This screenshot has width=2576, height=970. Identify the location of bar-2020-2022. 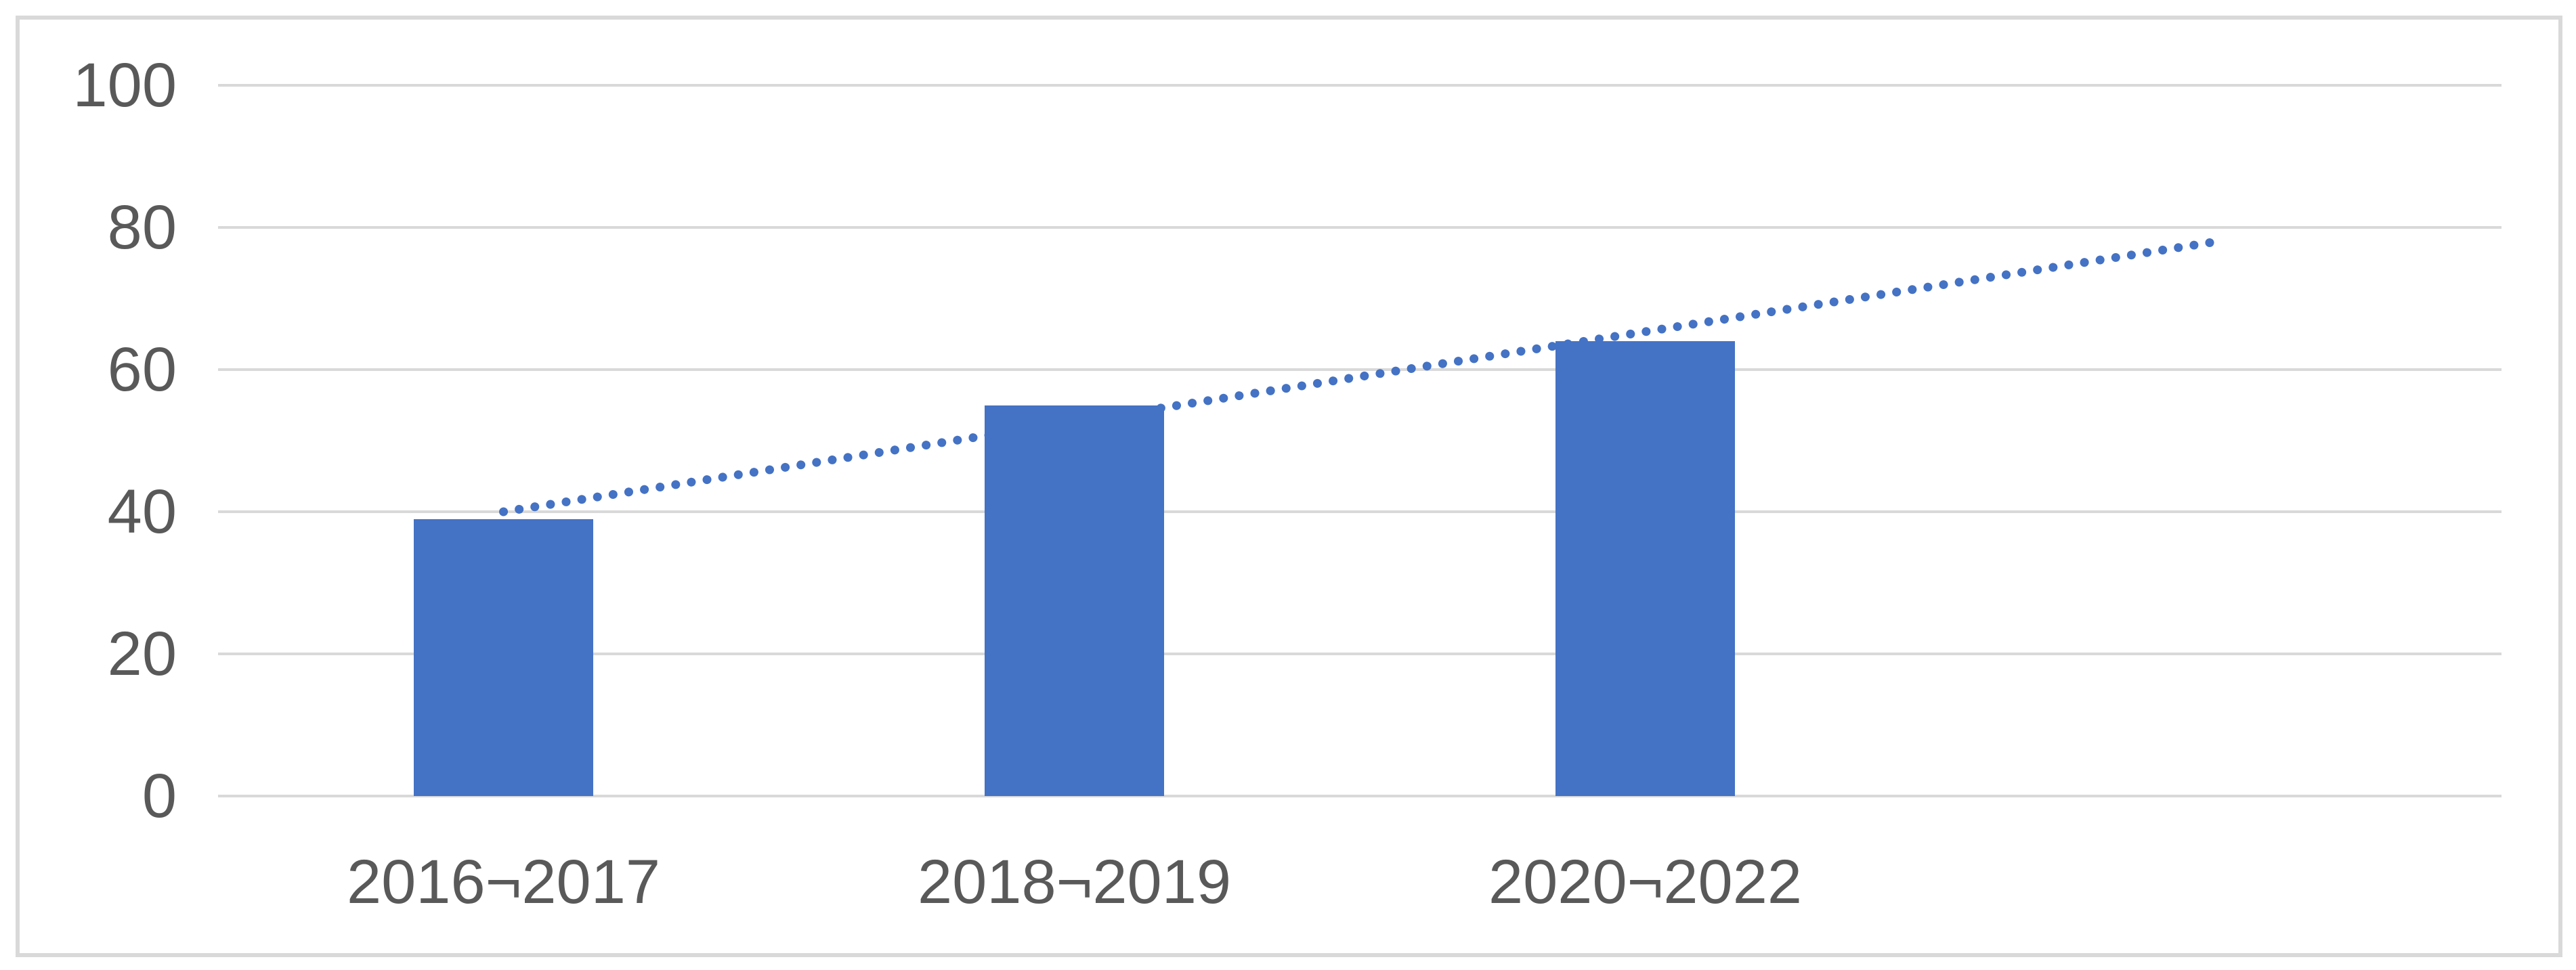
(1645, 568).